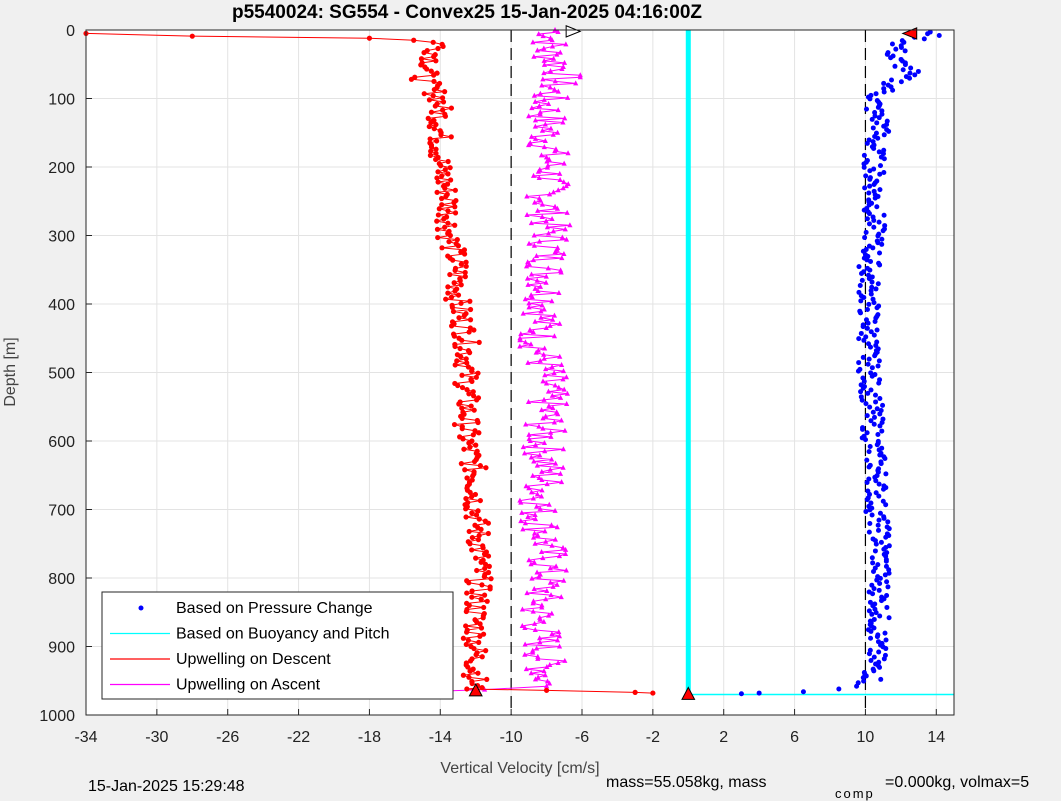  Describe the element at coordinates (957, 782) in the screenshot. I see `footer-comp: =0.000kg, volmax=5` at that location.